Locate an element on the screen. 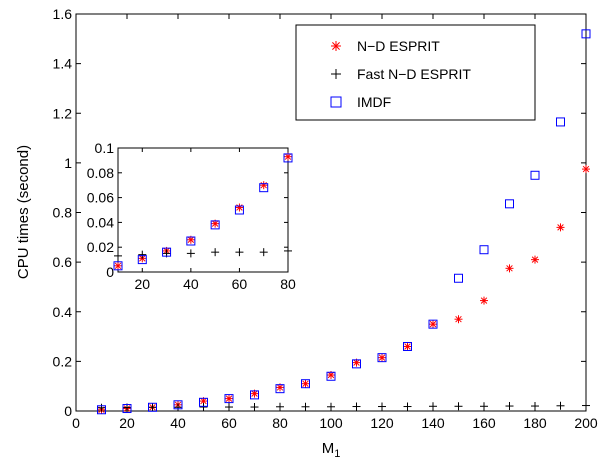  inset-ytick-label-4: 0.08 is located at coordinates (100, 173).